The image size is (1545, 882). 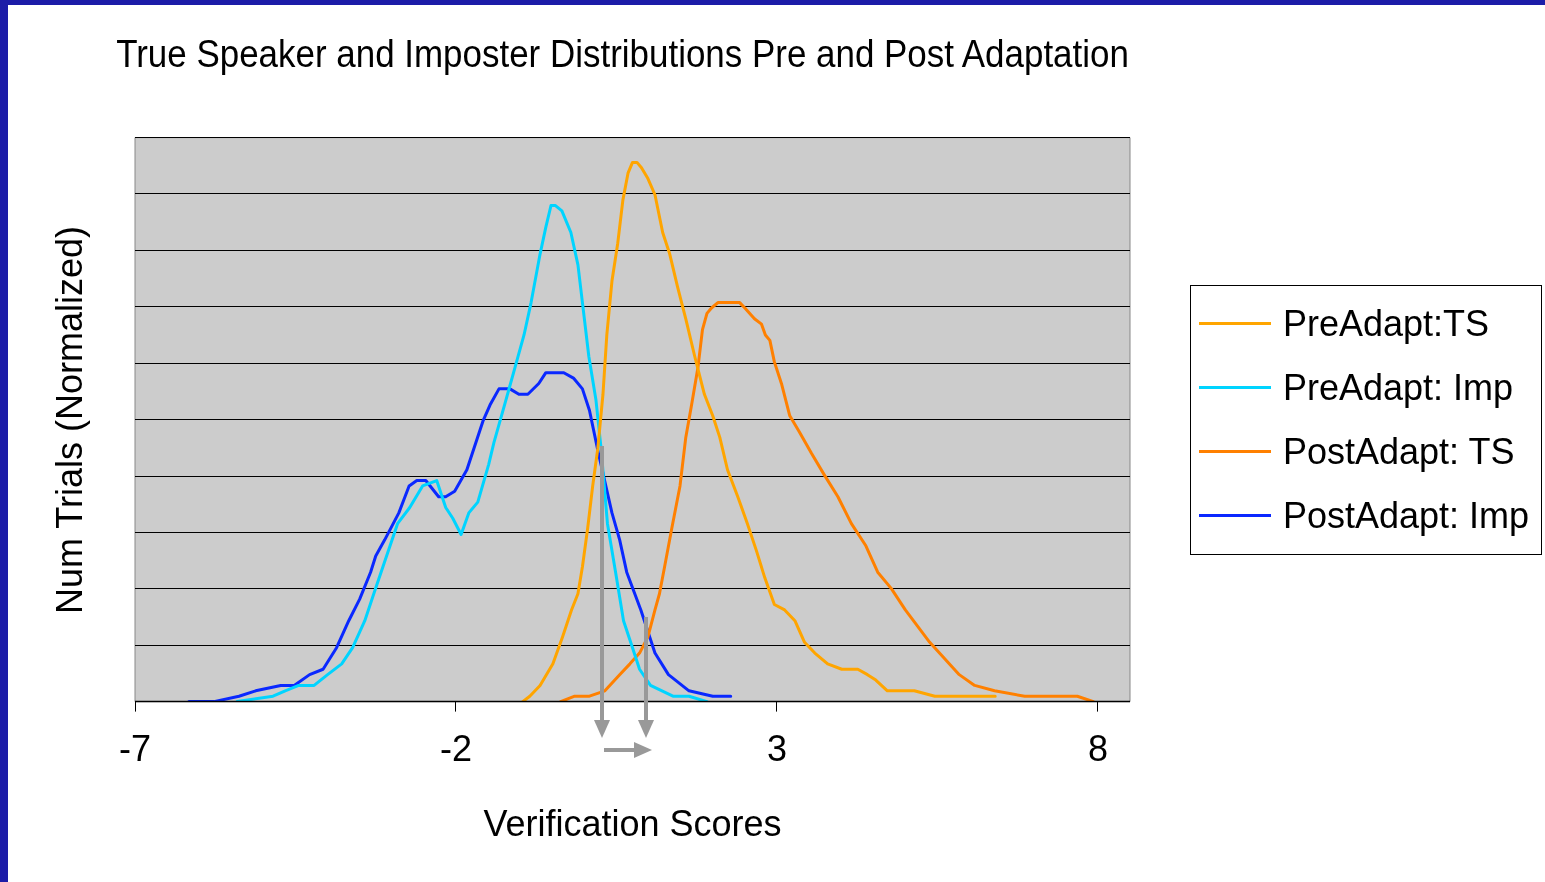 What do you see at coordinates (70, 419) in the screenshot?
I see `y-axis-title: Num Trials (Normalized)` at bounding box center [70, 419].